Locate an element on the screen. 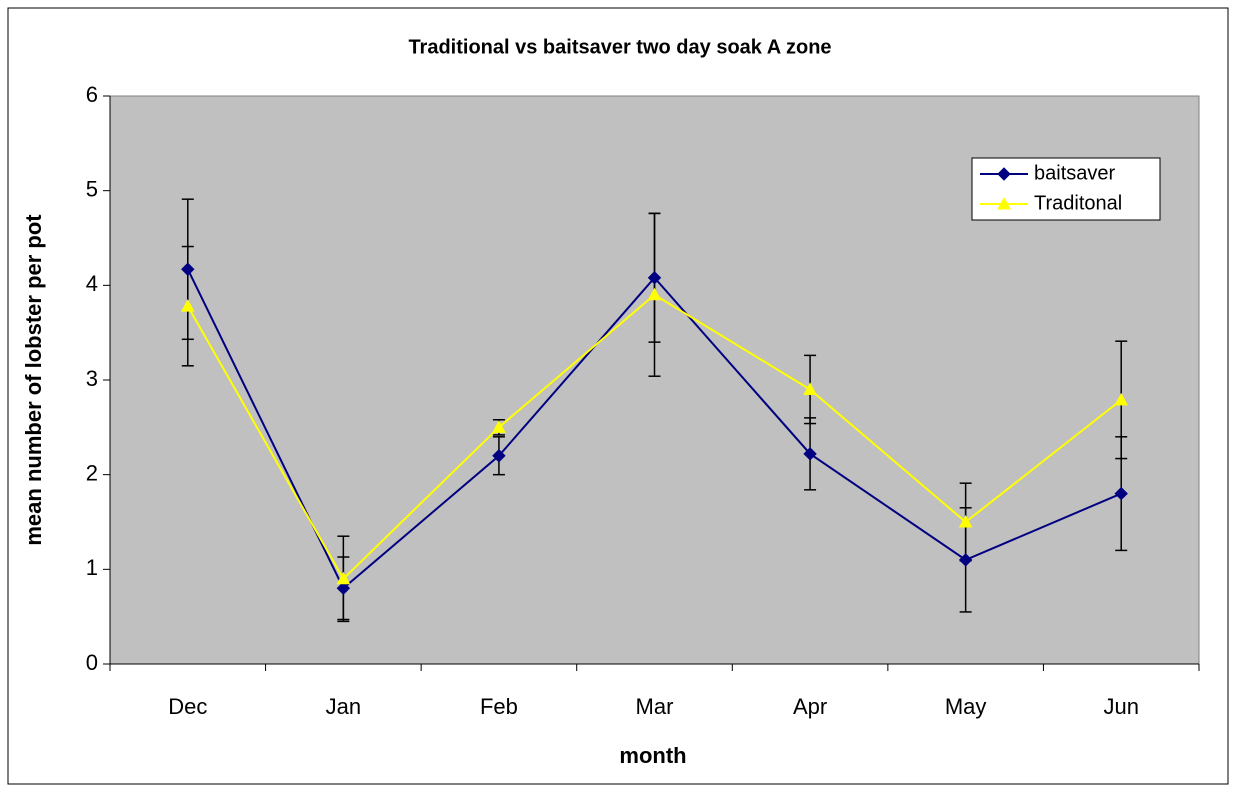 The height and width of the screenshot is (788, 1236). y-axis-label: mean number of lobster per pot is located at coordinates (33, 380).